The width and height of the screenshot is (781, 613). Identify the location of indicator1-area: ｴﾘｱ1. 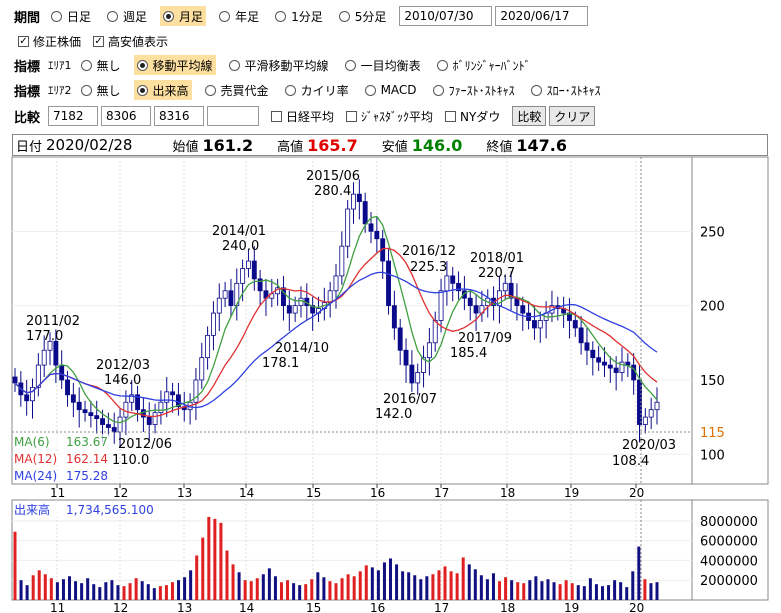
(60, 65).